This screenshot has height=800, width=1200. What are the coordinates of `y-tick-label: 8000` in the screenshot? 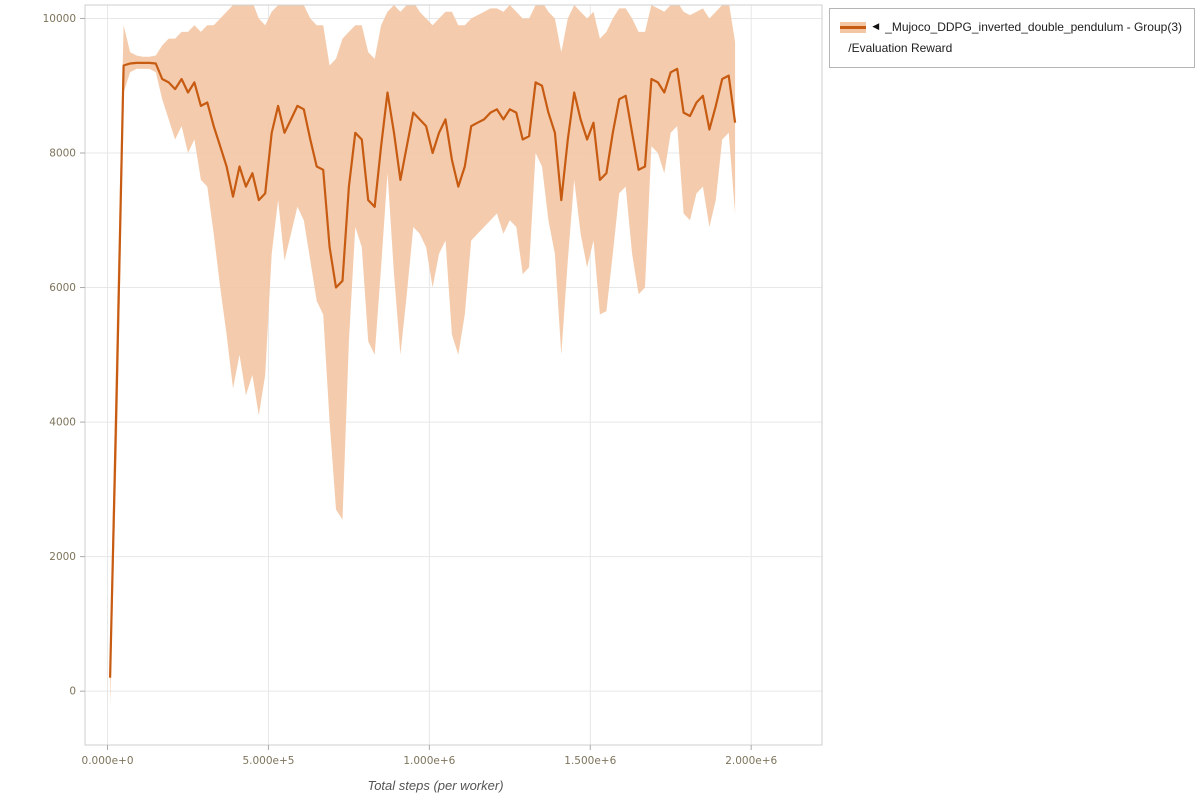 It's located at (62, 154).